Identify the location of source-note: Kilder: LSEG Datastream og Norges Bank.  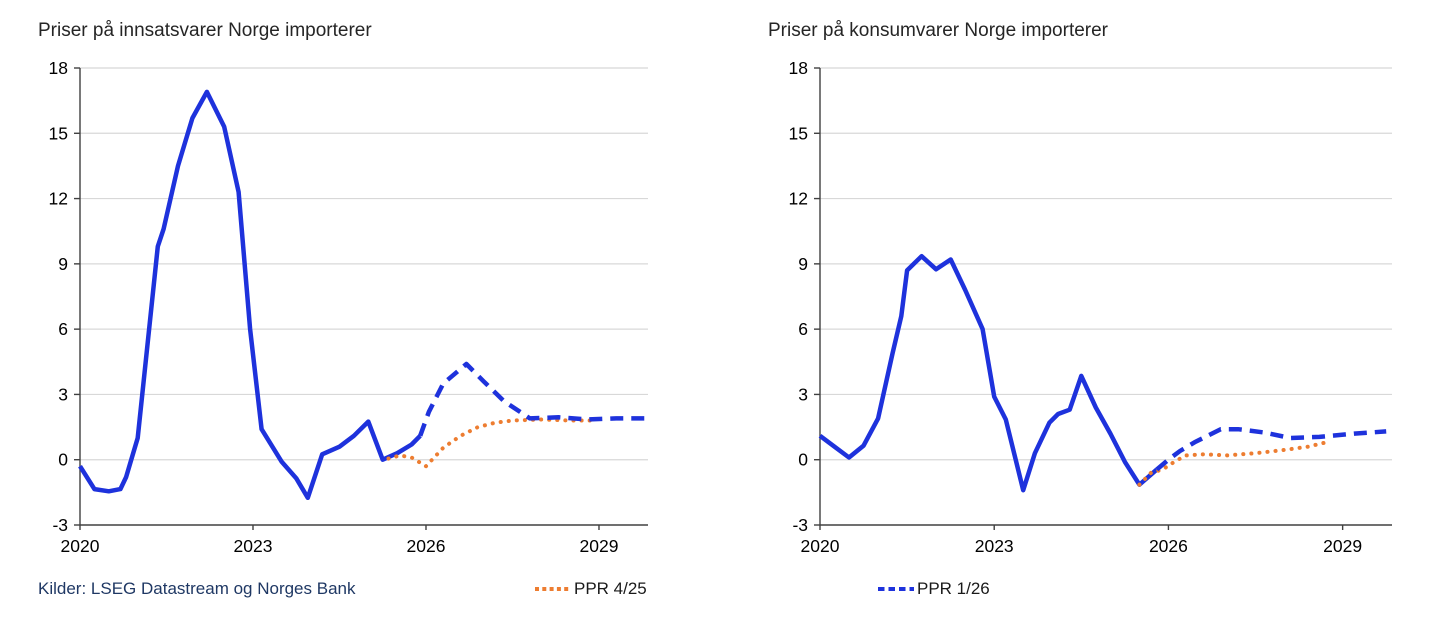
(197, 588).